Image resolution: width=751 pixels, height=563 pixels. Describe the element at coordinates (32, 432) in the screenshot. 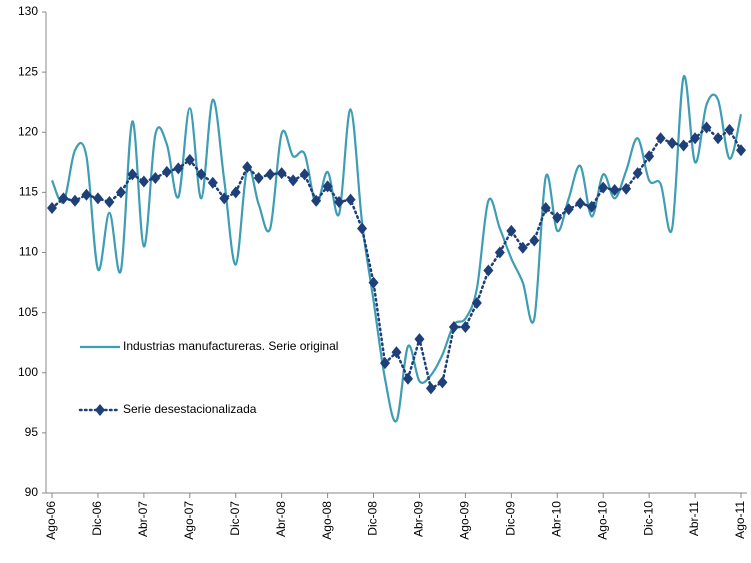

I see `y-tick-label: 95` at that location.